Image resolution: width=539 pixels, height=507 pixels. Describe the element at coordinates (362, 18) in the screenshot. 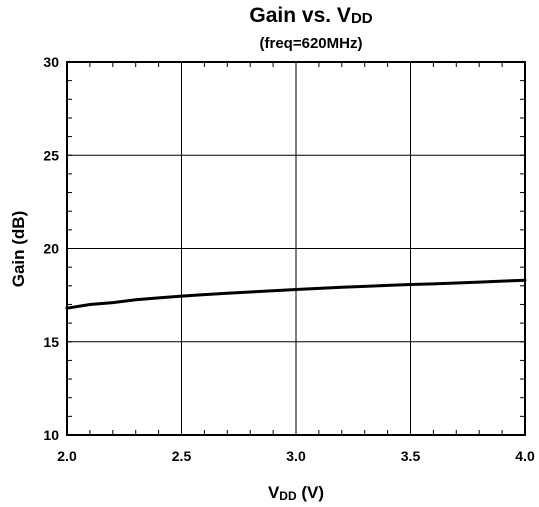

I see `chart-title-subscript: DD` at that location.